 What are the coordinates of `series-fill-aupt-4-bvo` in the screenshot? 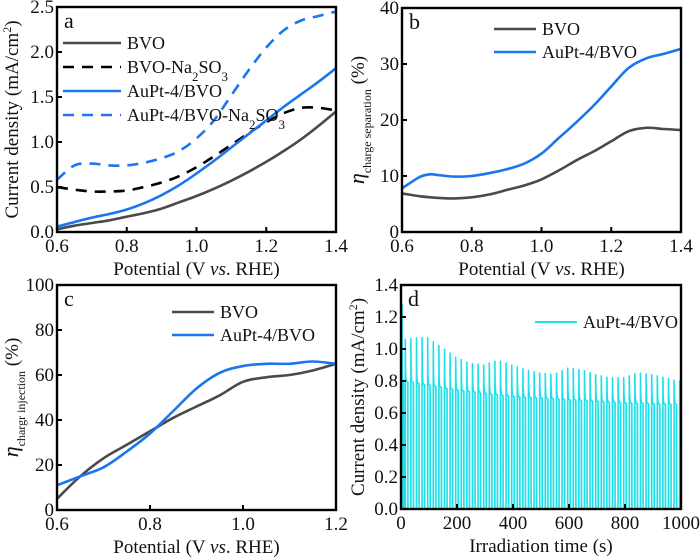 It's located at (541, 406).